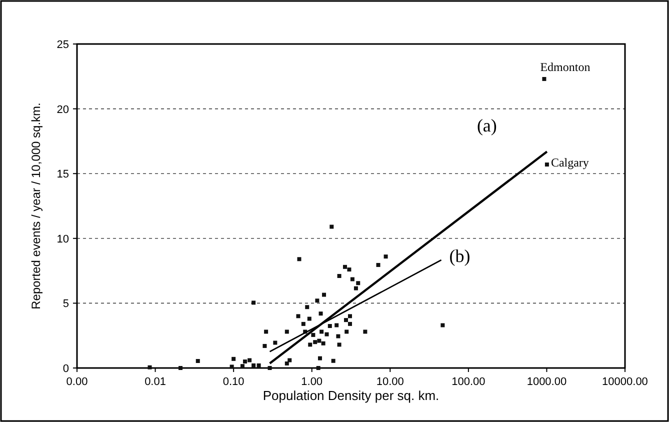 Image resolution: width=669 pixels, height=422 pixels. What do you see at coordinates (469, 382) in the screenshot?
I see `x-tick-label: 100.00` at bounding box center [469, 382].